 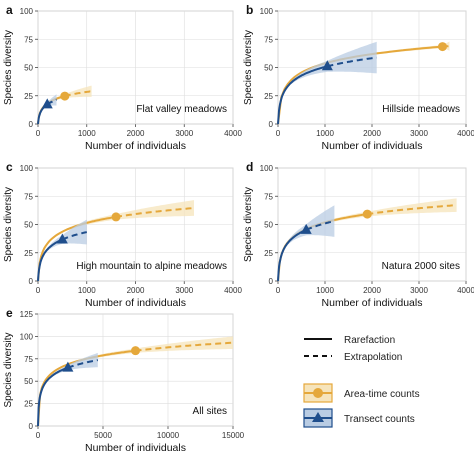 I want to click on x-tick-label: 15000, so click(x=233, y=435).